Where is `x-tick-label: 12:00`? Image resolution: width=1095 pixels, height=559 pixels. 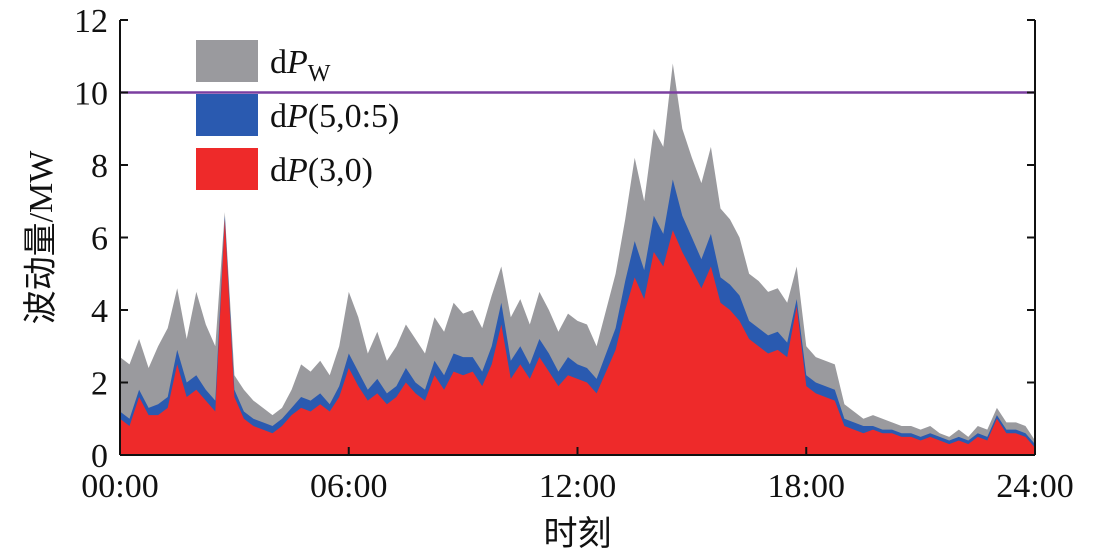
x-tick-label: 12:00 is located at coordinates (577, 486).